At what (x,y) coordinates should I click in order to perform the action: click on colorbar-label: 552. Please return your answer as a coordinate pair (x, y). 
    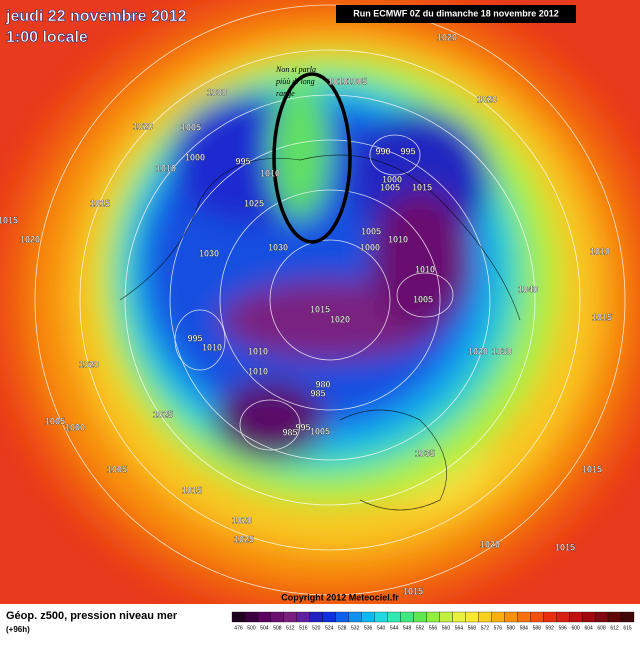
    Looking at the image, I should click on (420, 628).